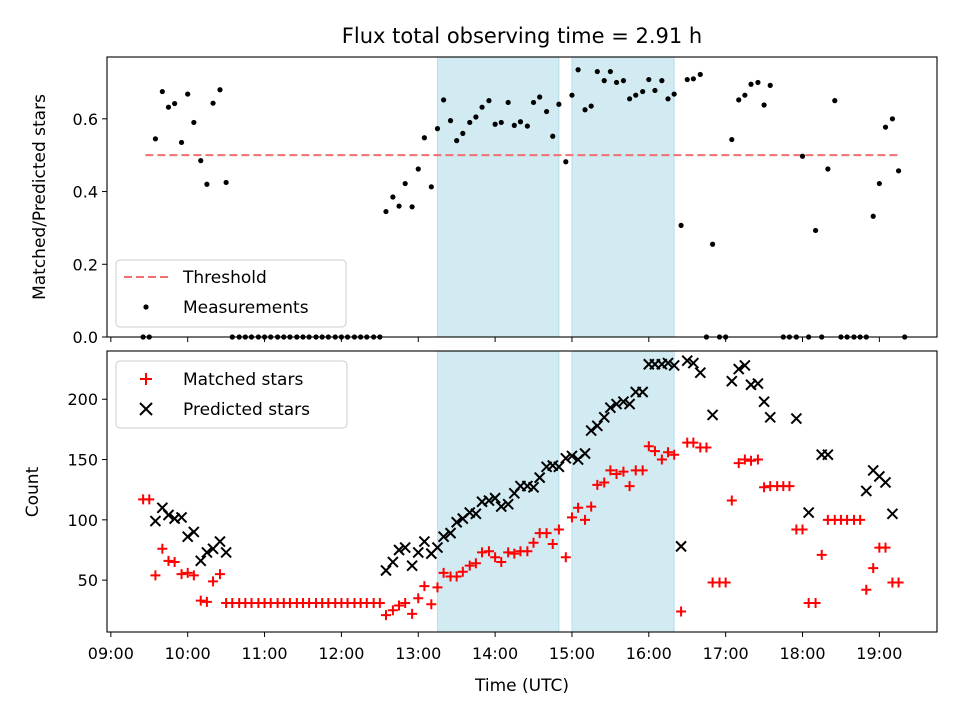 The image size is (960, 720). I want to click on bottom-xtick-label: 19:00, so click(879, 653).